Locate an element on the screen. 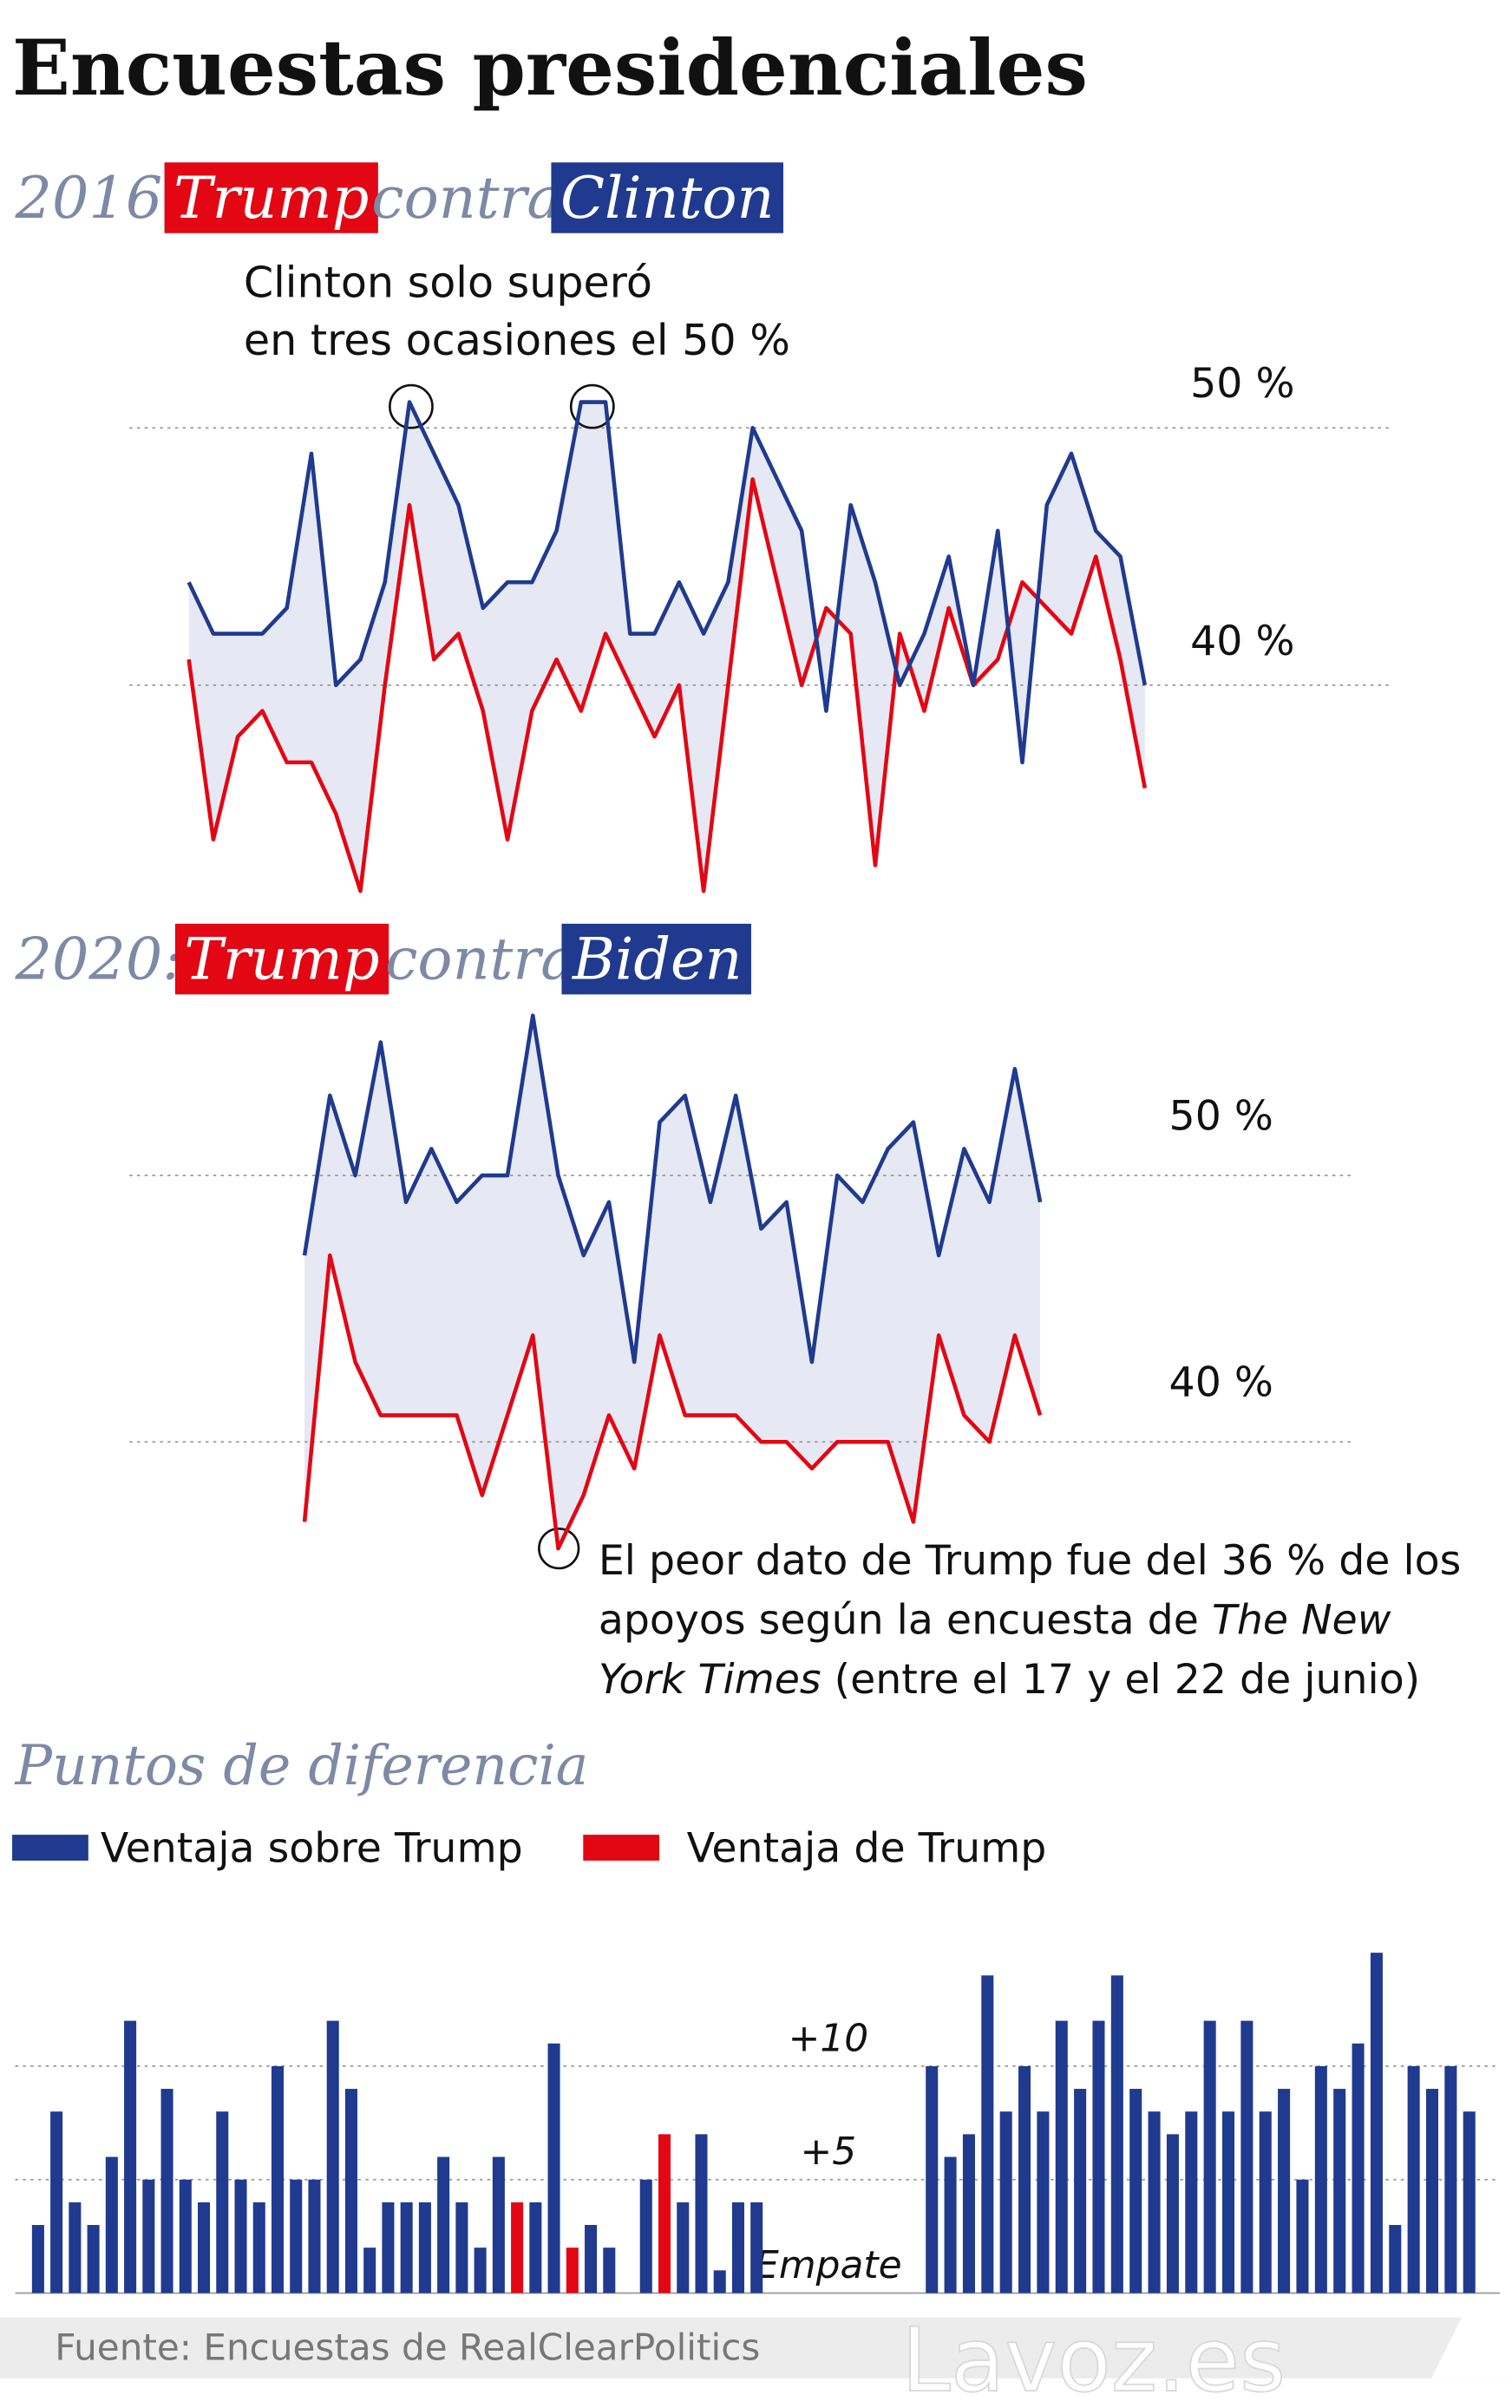 This screenshot has height=2408, width=1512. chart-title: Puntos de diferencia is located at coordinates (302, 1765).